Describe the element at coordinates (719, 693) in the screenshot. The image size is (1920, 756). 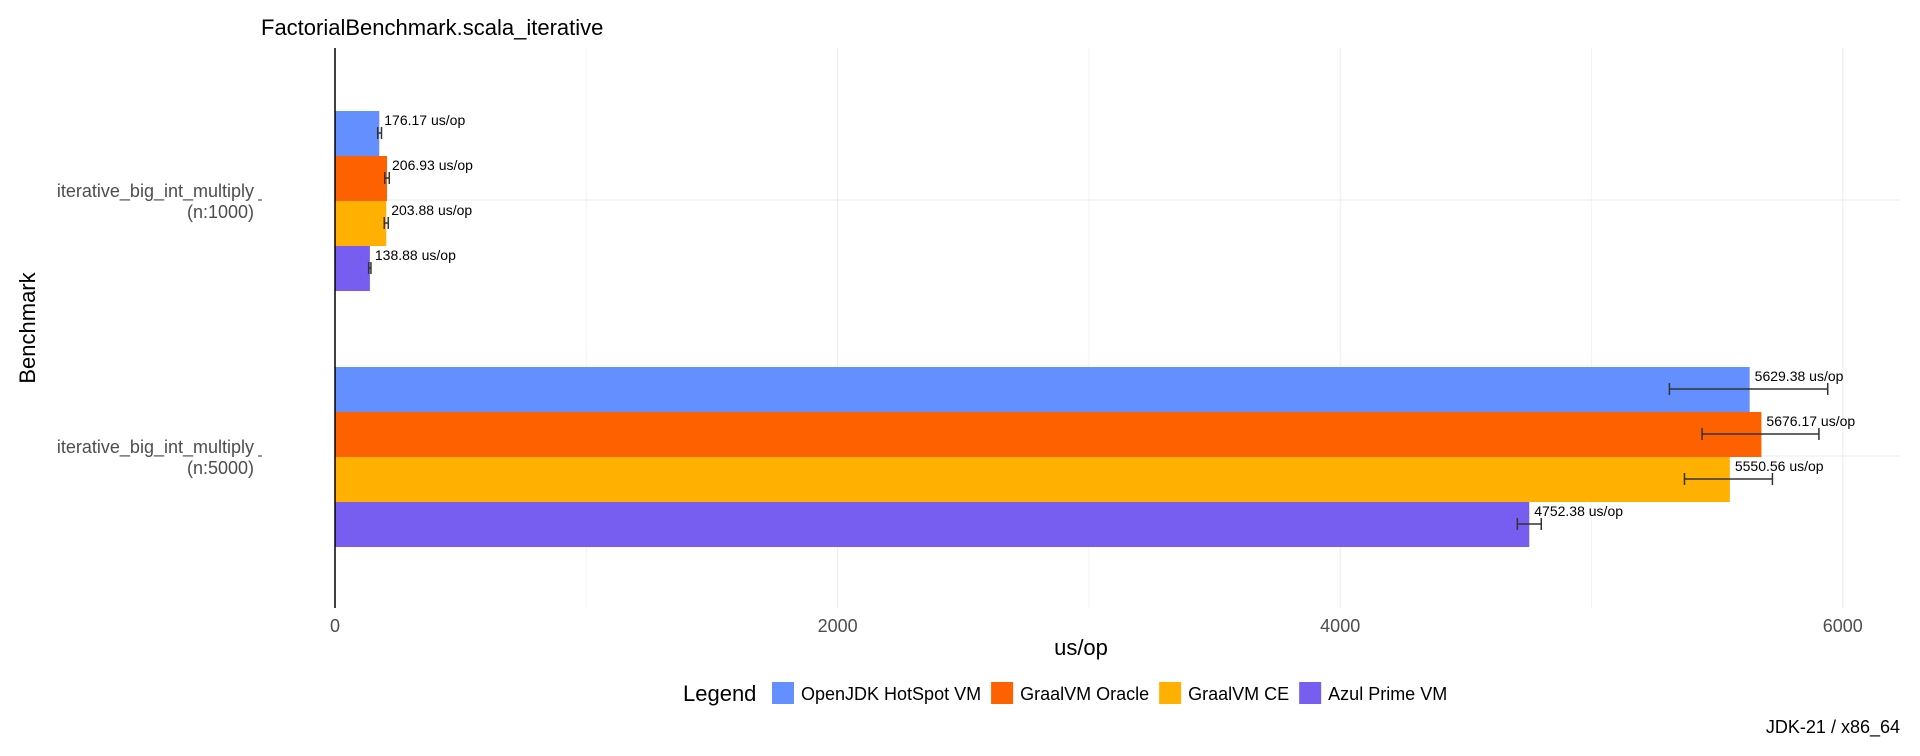
I see `legend-title: Legend` at that location.